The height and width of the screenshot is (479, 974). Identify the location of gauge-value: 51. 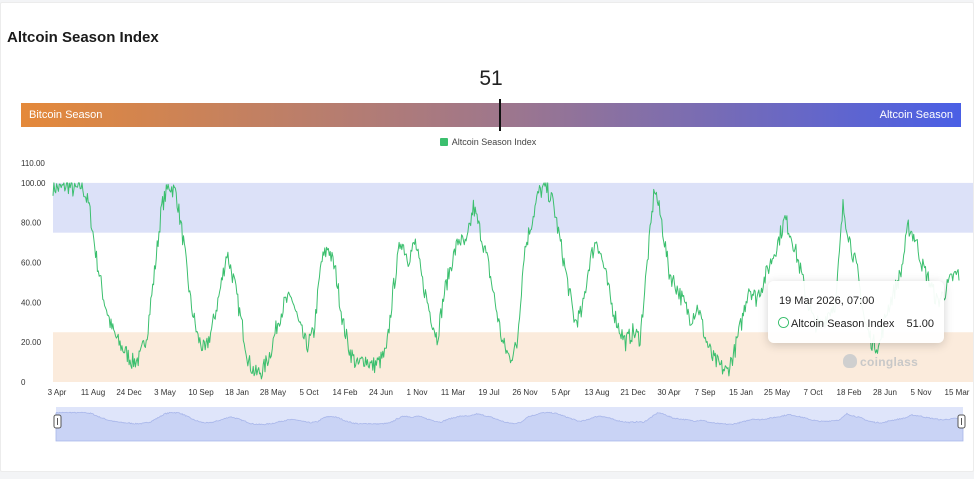
(491, 78).